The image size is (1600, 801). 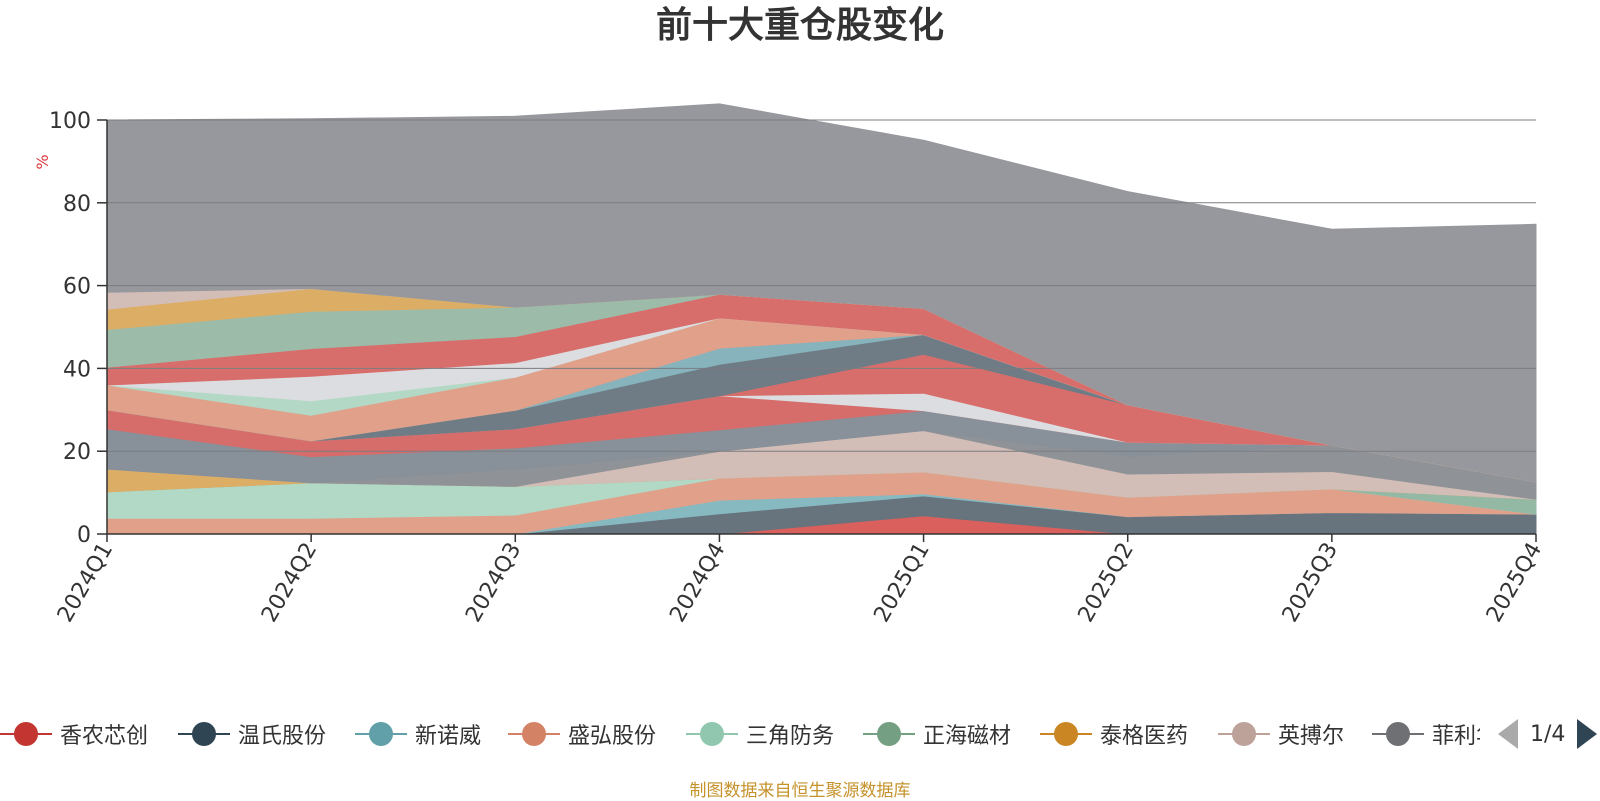 What do you see at coordinates (77, 369) in the screenshot?
I see `y-tick-label: 40` at bounding box center [77, 369].